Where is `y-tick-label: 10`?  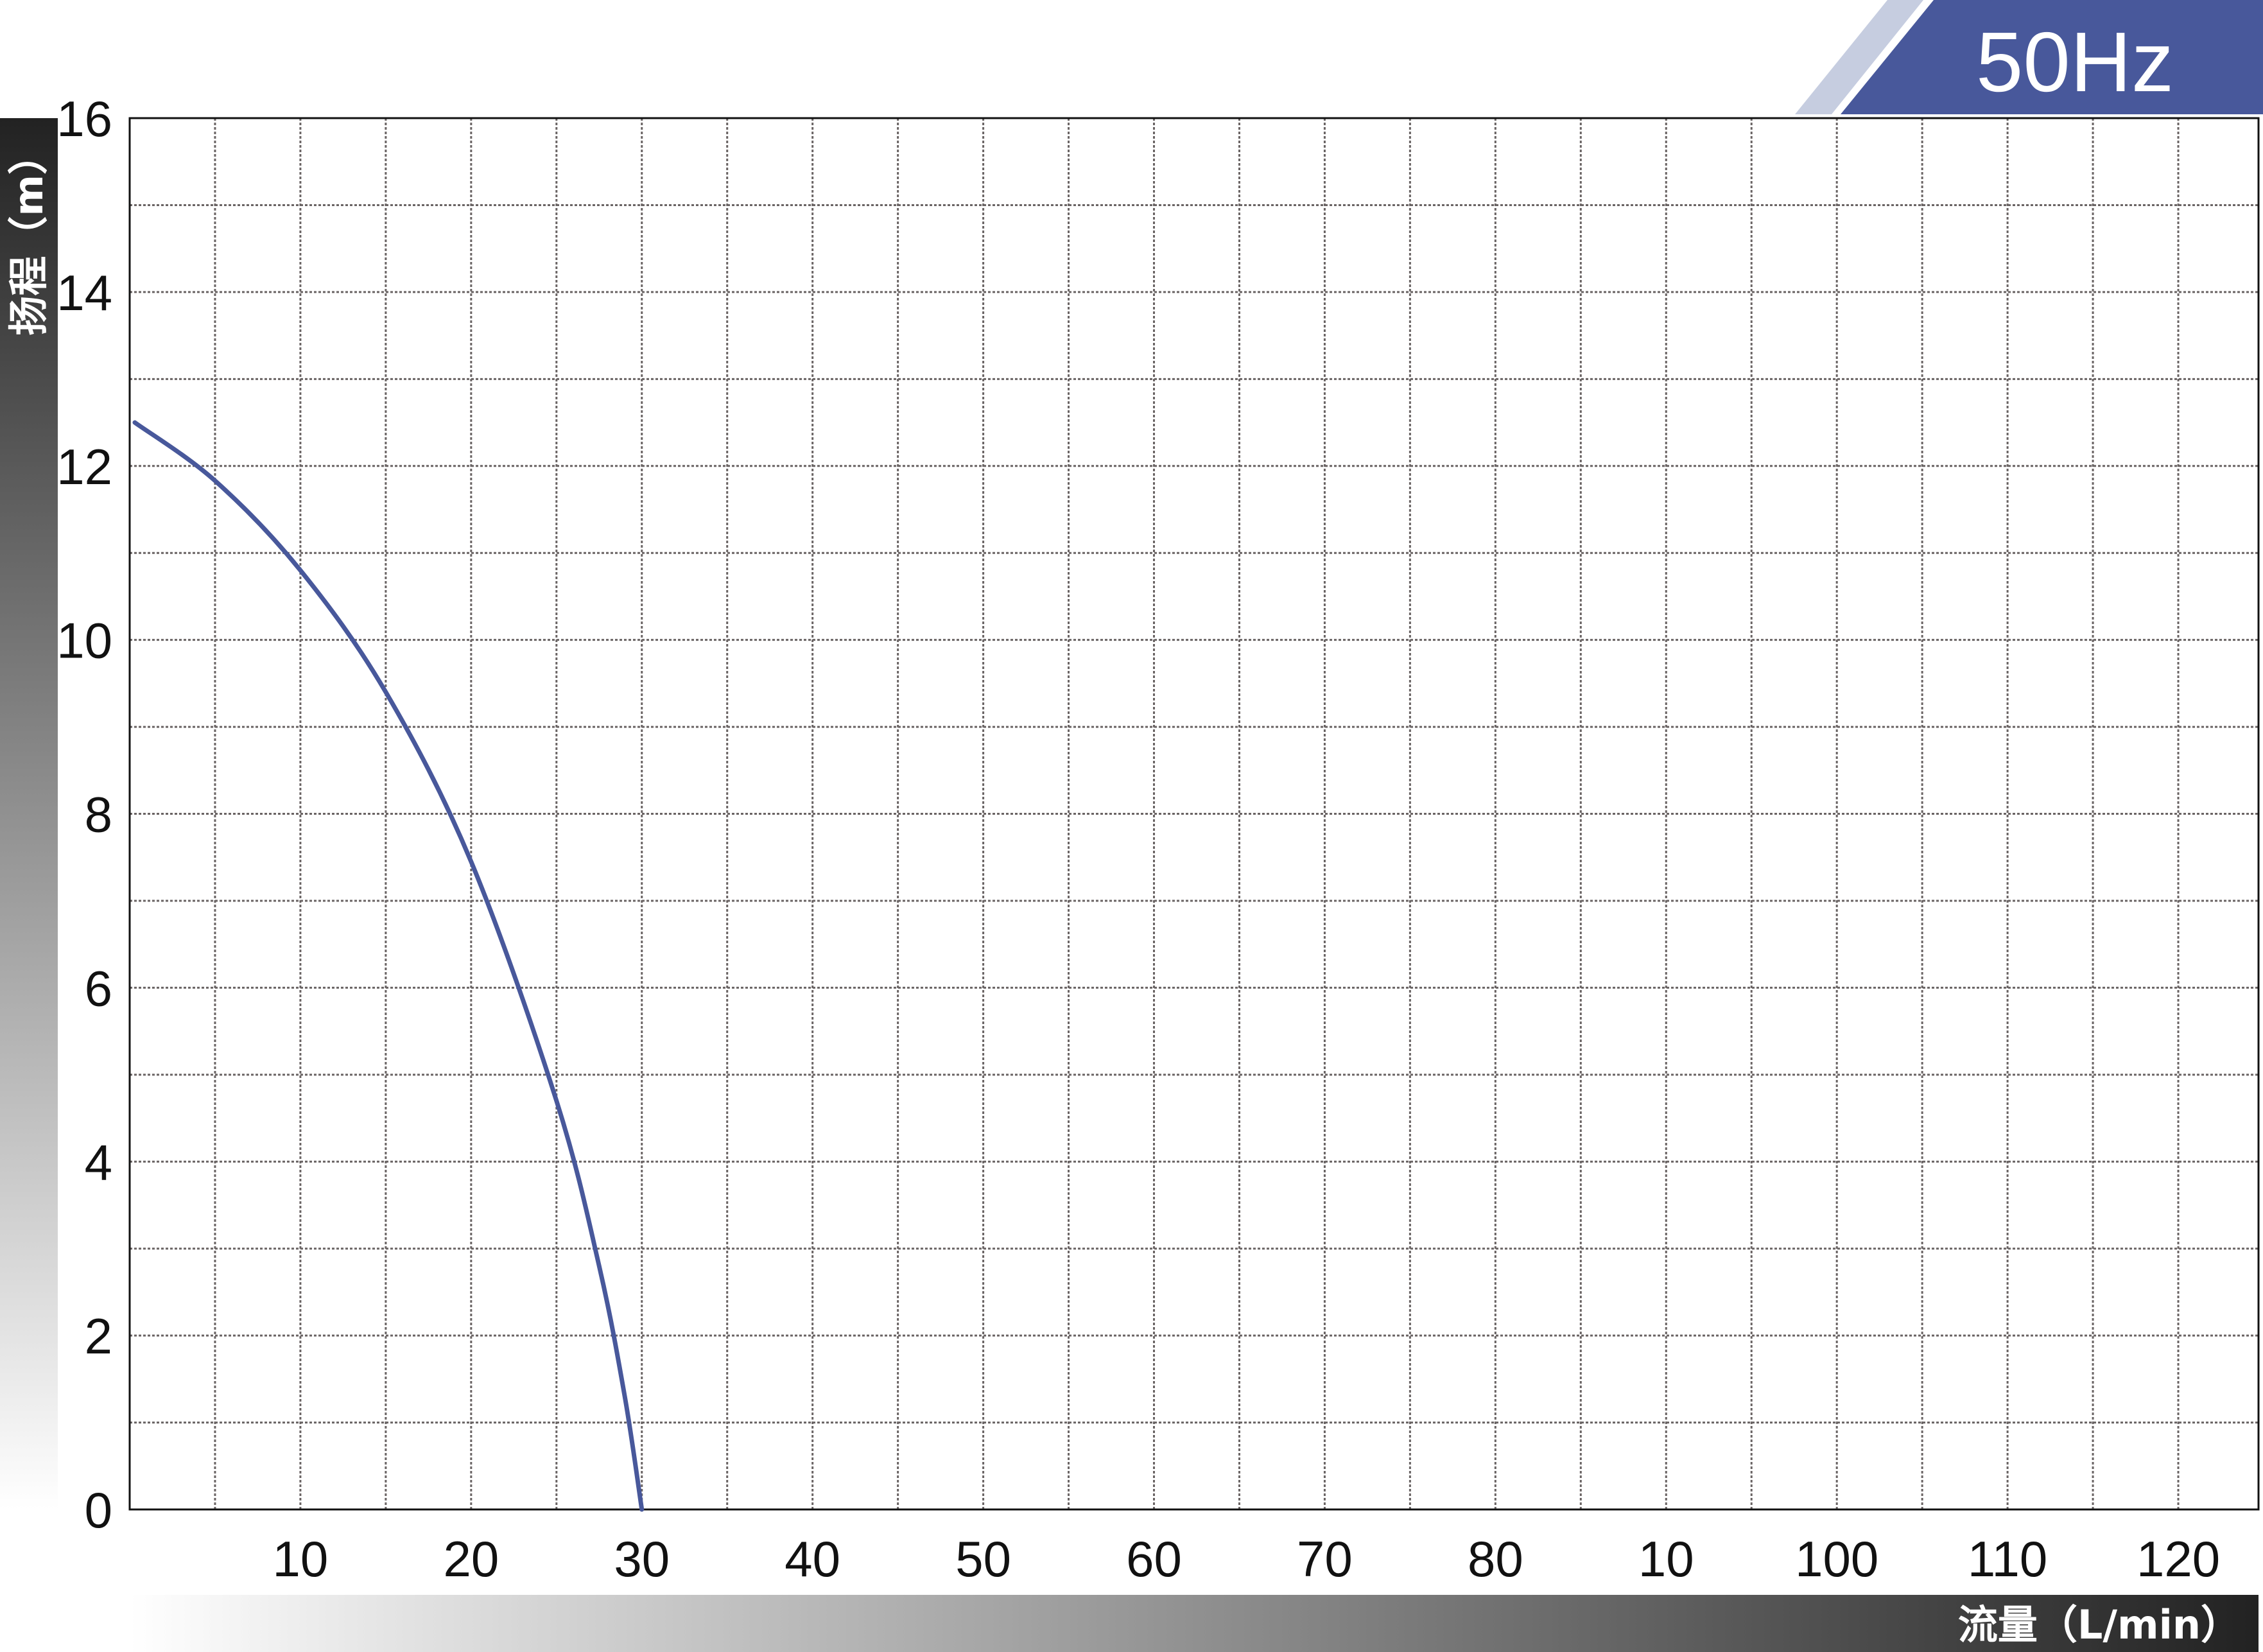
y-tick-label: 10 is located at coordinates (84, 641).